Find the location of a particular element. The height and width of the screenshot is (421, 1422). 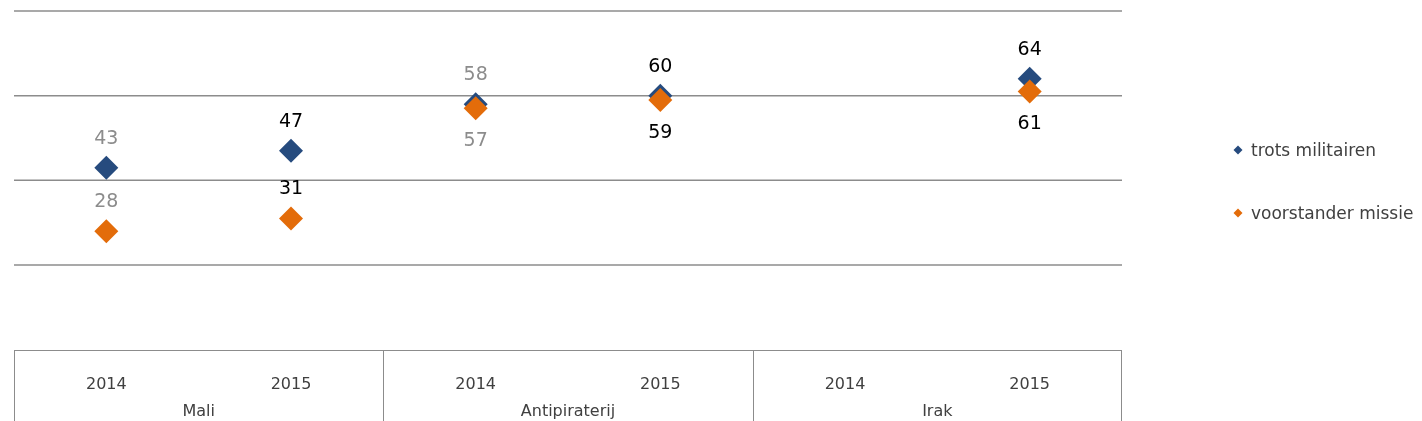

text: Irak is located at coordinates (937, 410).